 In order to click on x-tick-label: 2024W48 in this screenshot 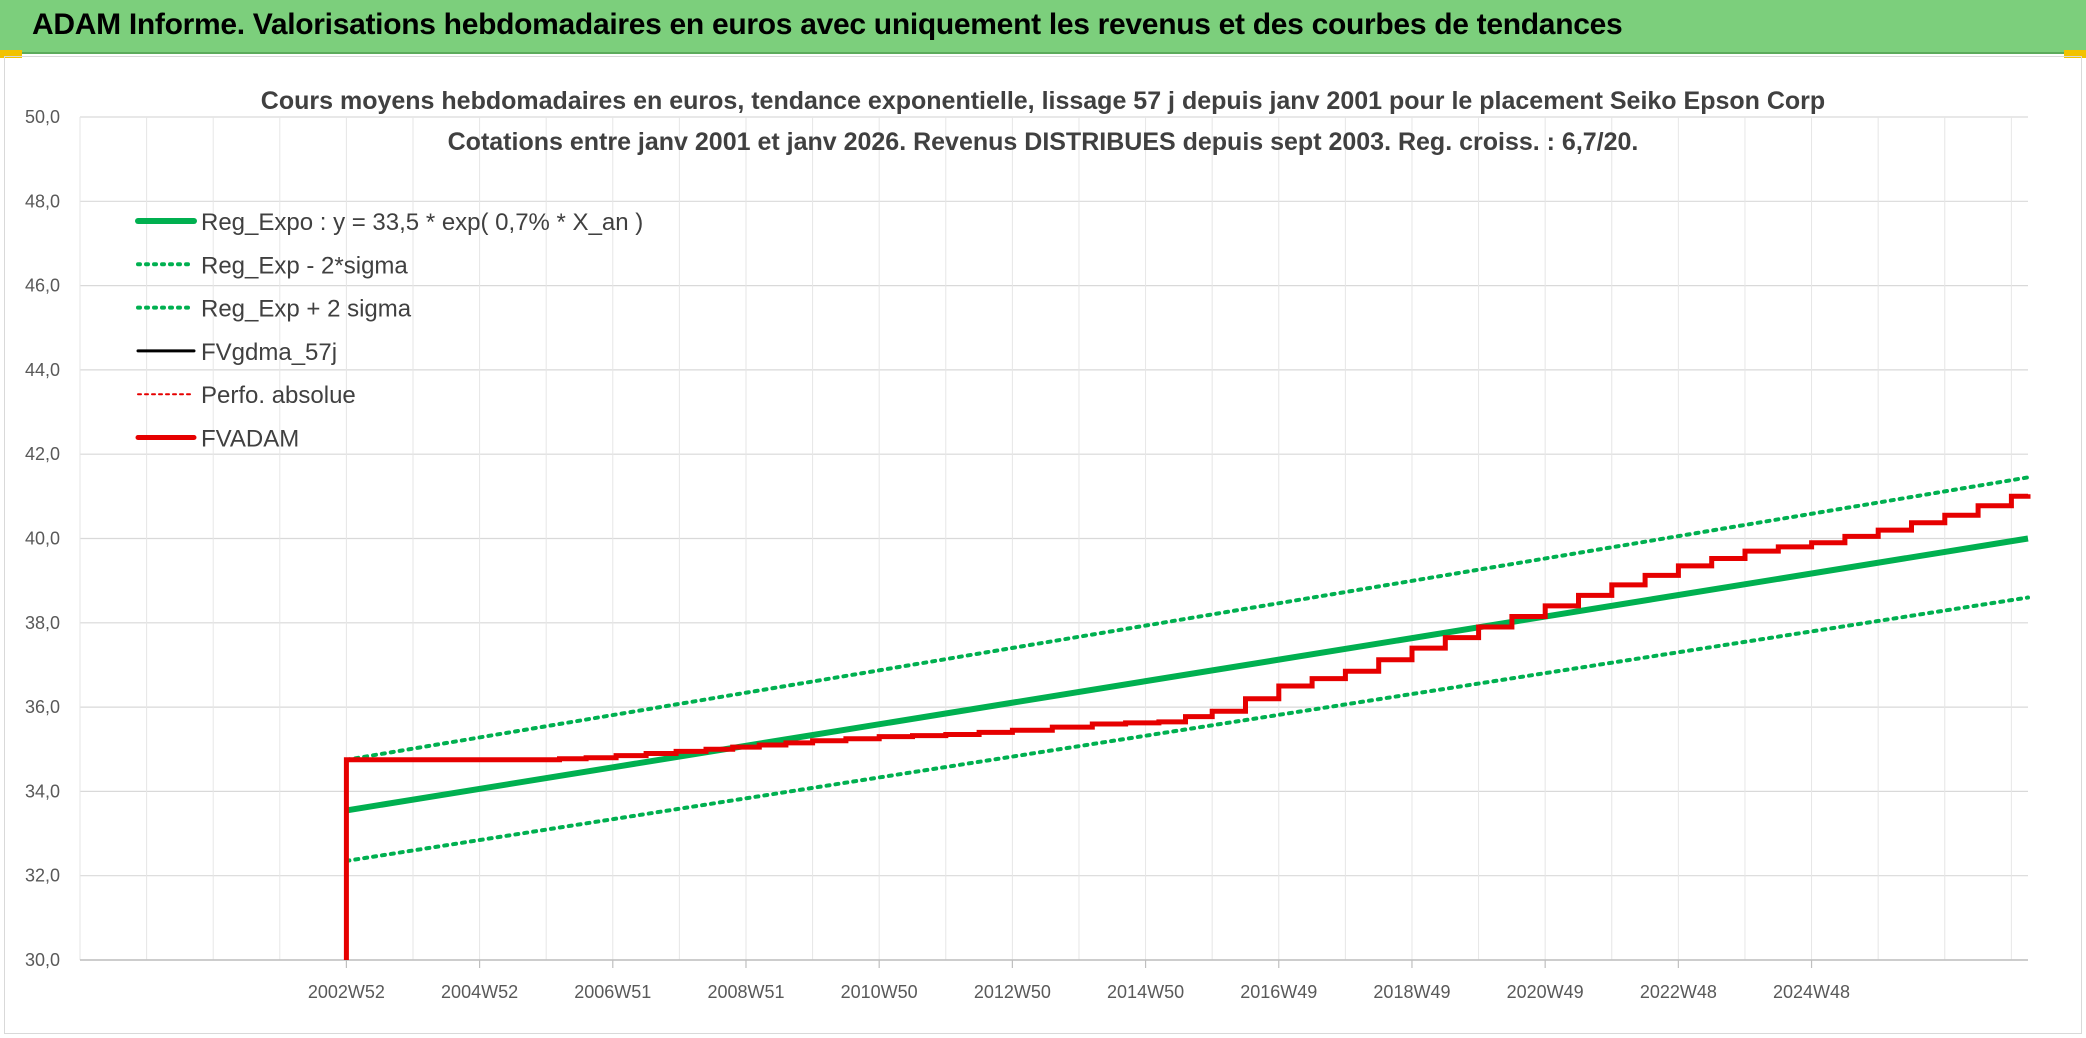, I will do `click(1811, 992)`.